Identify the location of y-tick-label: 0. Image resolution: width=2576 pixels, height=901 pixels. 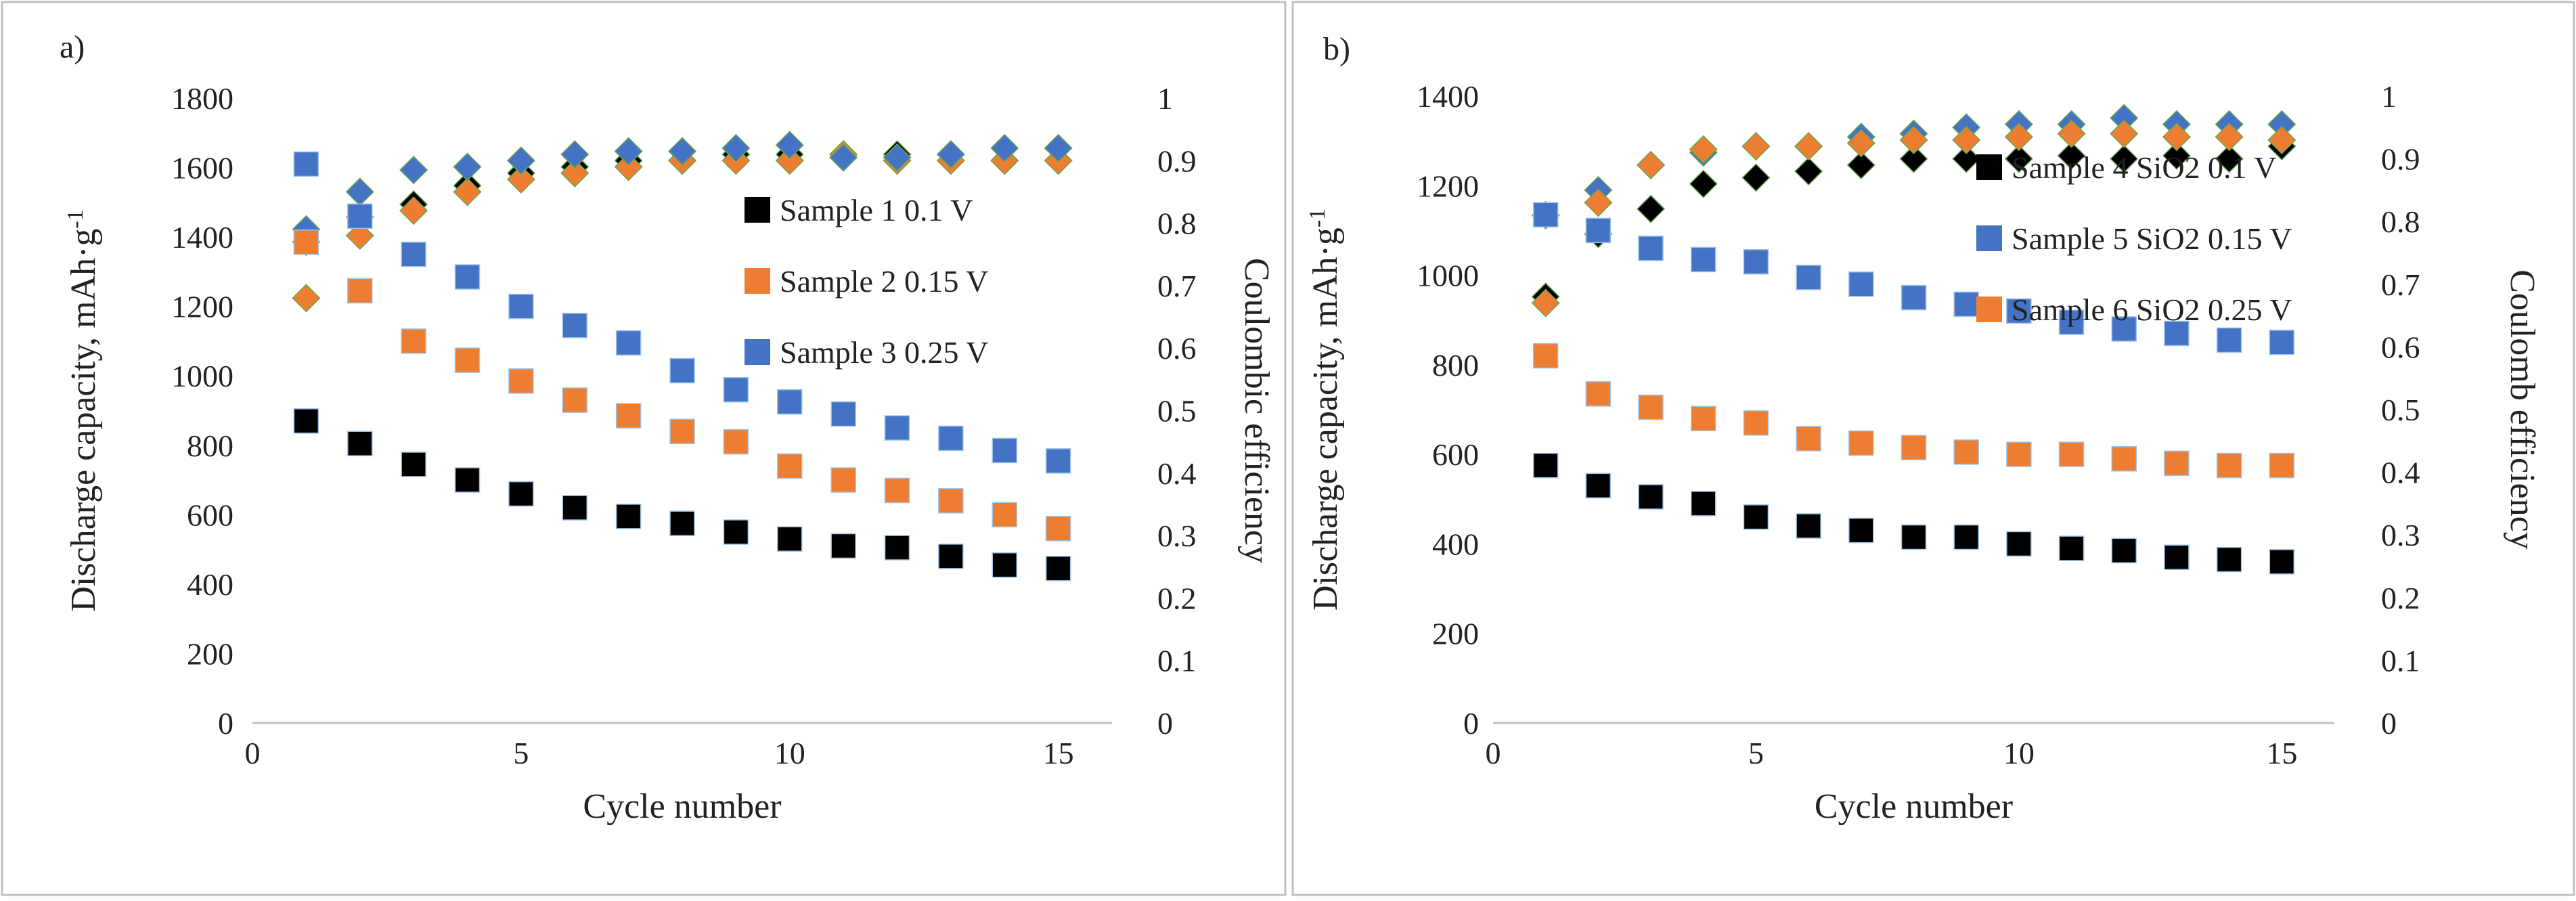
(226, 723).